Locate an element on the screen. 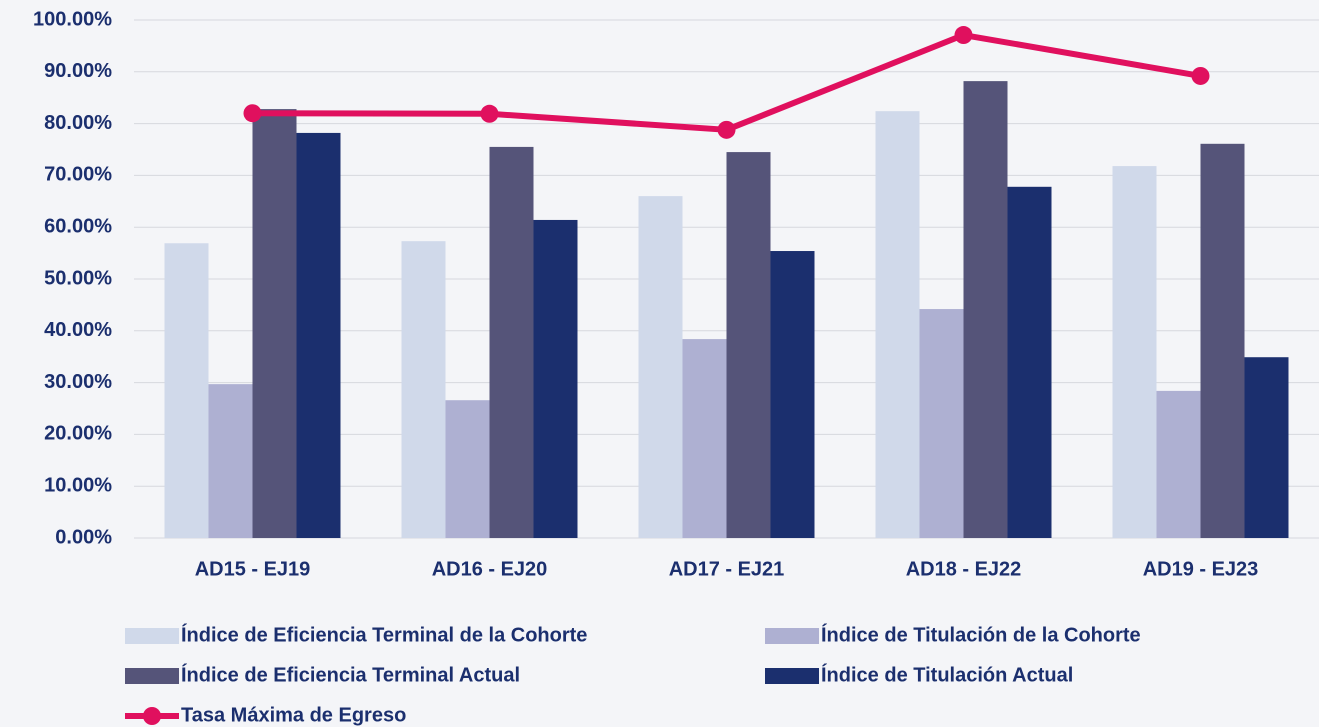 This screenshot has width=1319, height=727. y-tick-label: 60.00% is located at coordinates (78, 226).